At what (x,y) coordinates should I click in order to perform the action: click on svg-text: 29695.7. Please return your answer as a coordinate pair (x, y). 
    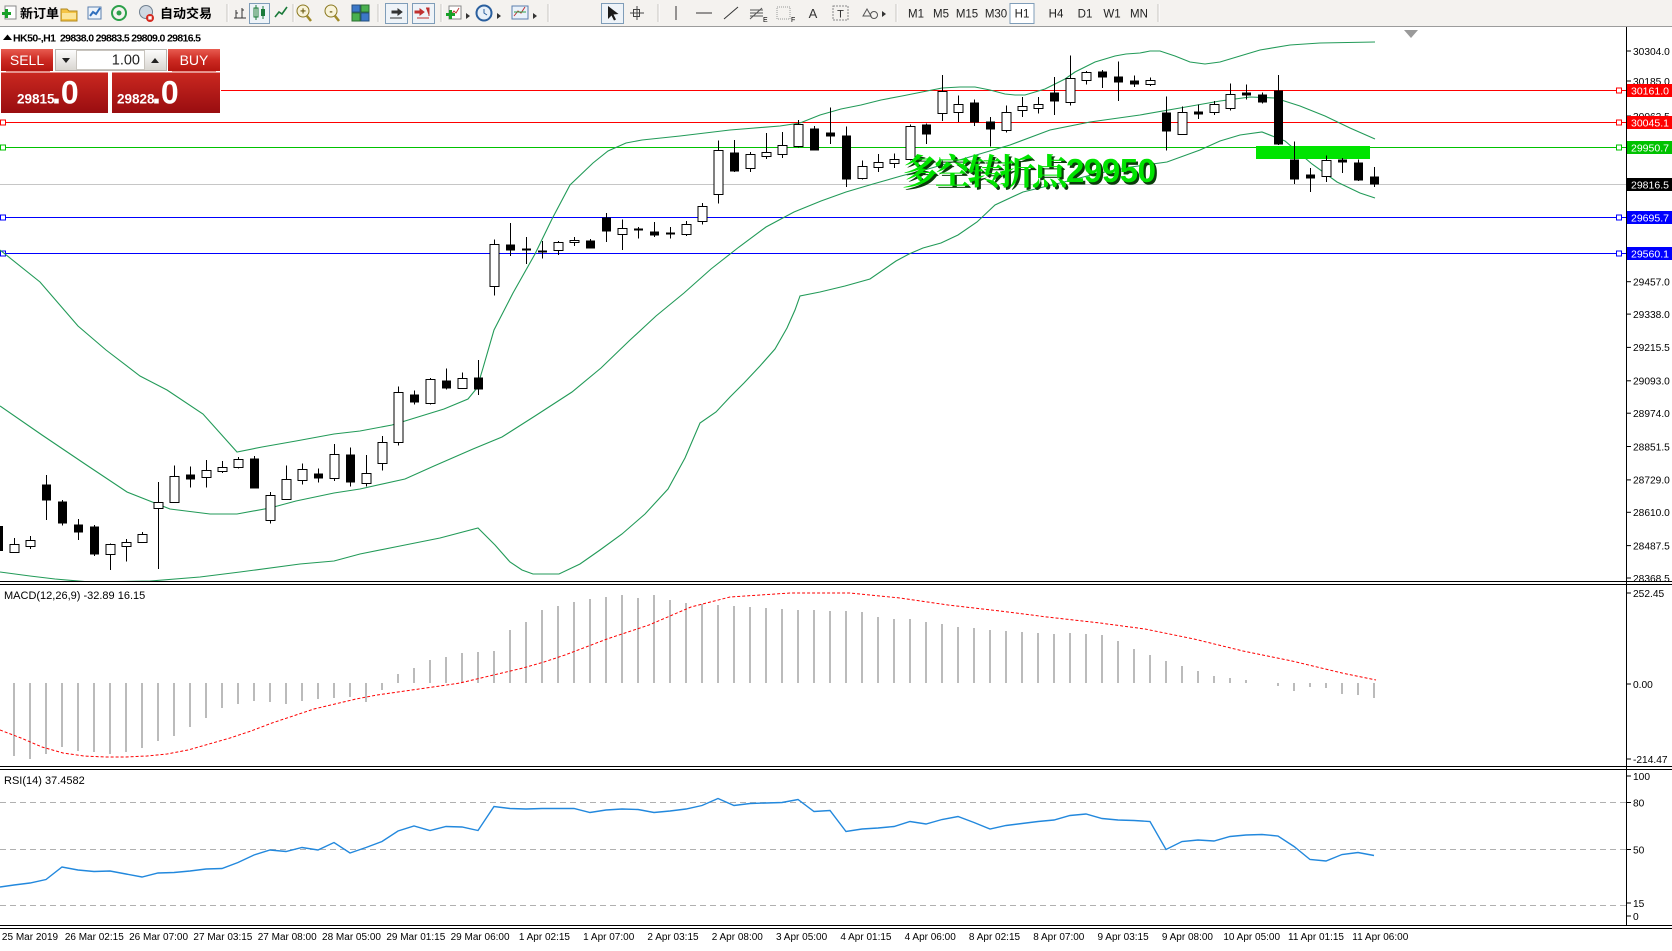
    Looking at the image, I should click on (1650, 219).